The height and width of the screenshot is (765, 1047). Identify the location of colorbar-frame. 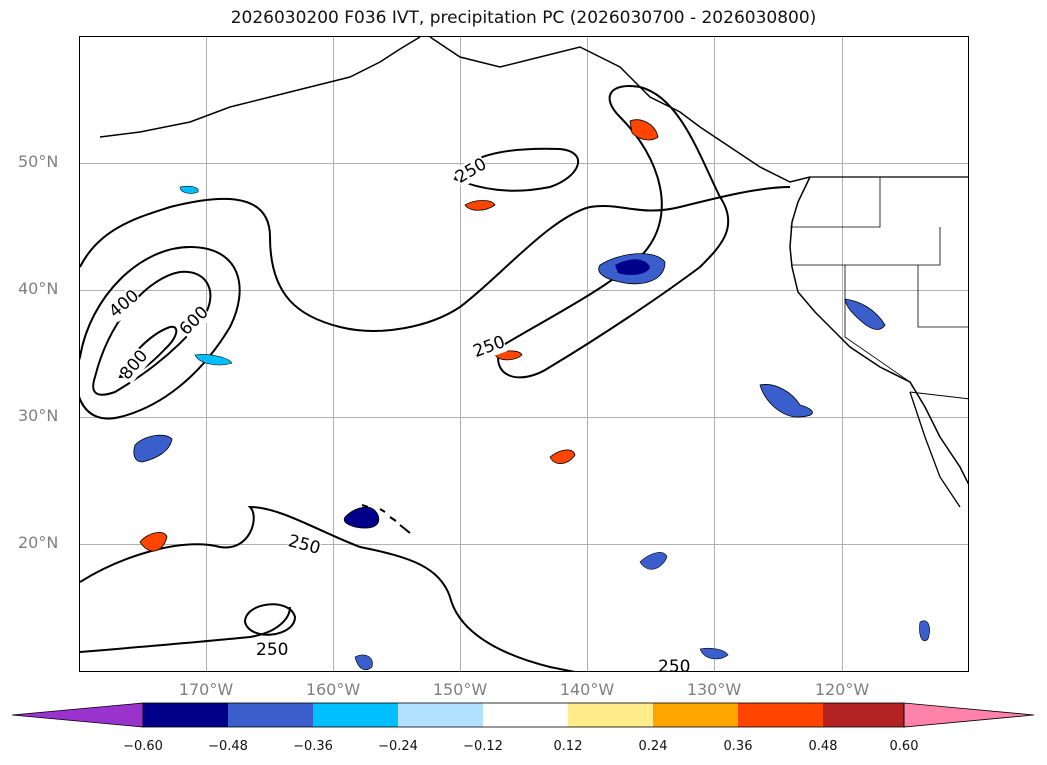
(523, 715).